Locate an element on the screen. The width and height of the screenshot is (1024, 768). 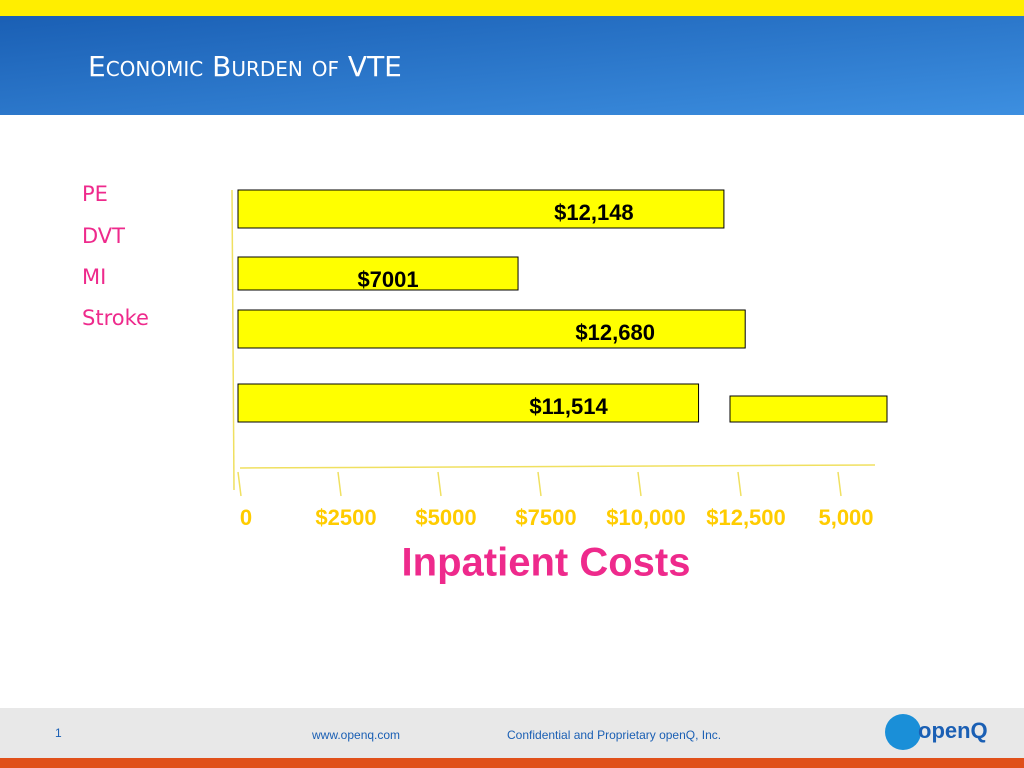
category-label: Stroke is located at coordinates (115, 318).